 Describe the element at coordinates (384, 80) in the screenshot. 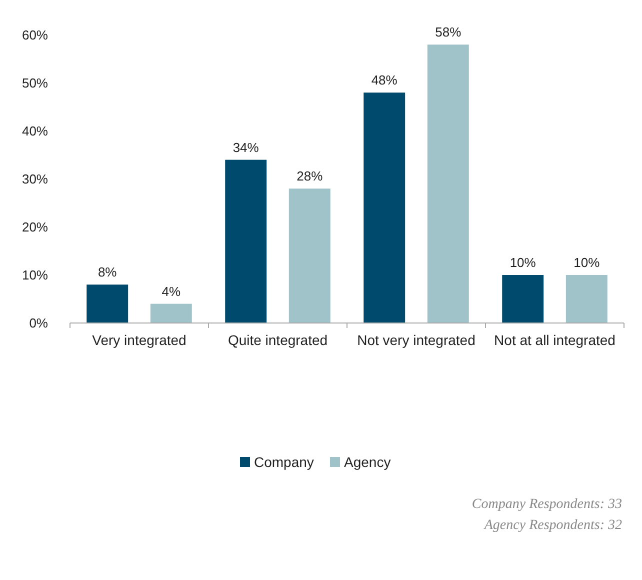

I see `data-label: 48%` at that location.